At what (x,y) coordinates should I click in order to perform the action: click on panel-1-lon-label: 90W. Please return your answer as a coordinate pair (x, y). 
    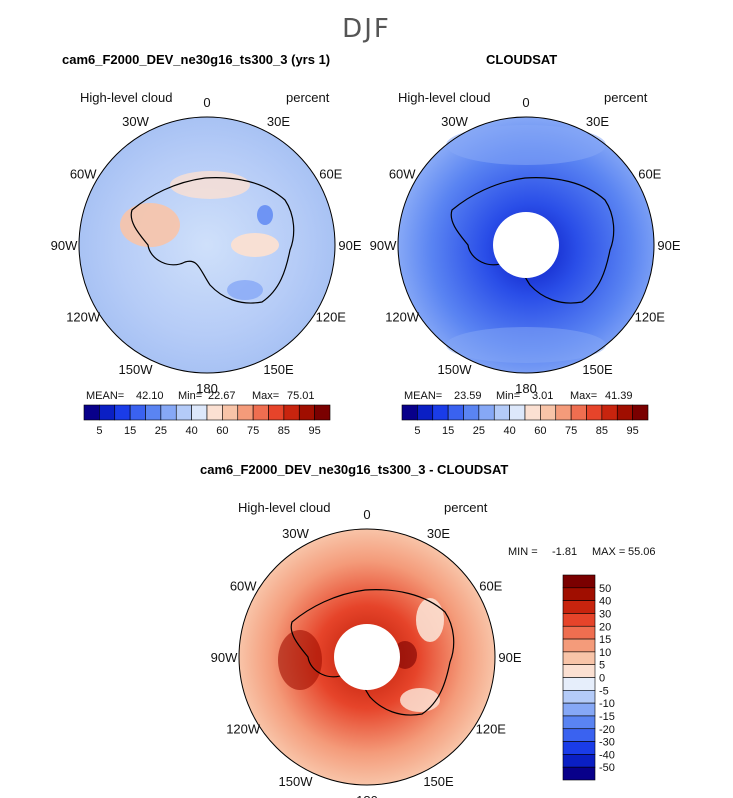
    Looking at the image, I should click on (64, 245).